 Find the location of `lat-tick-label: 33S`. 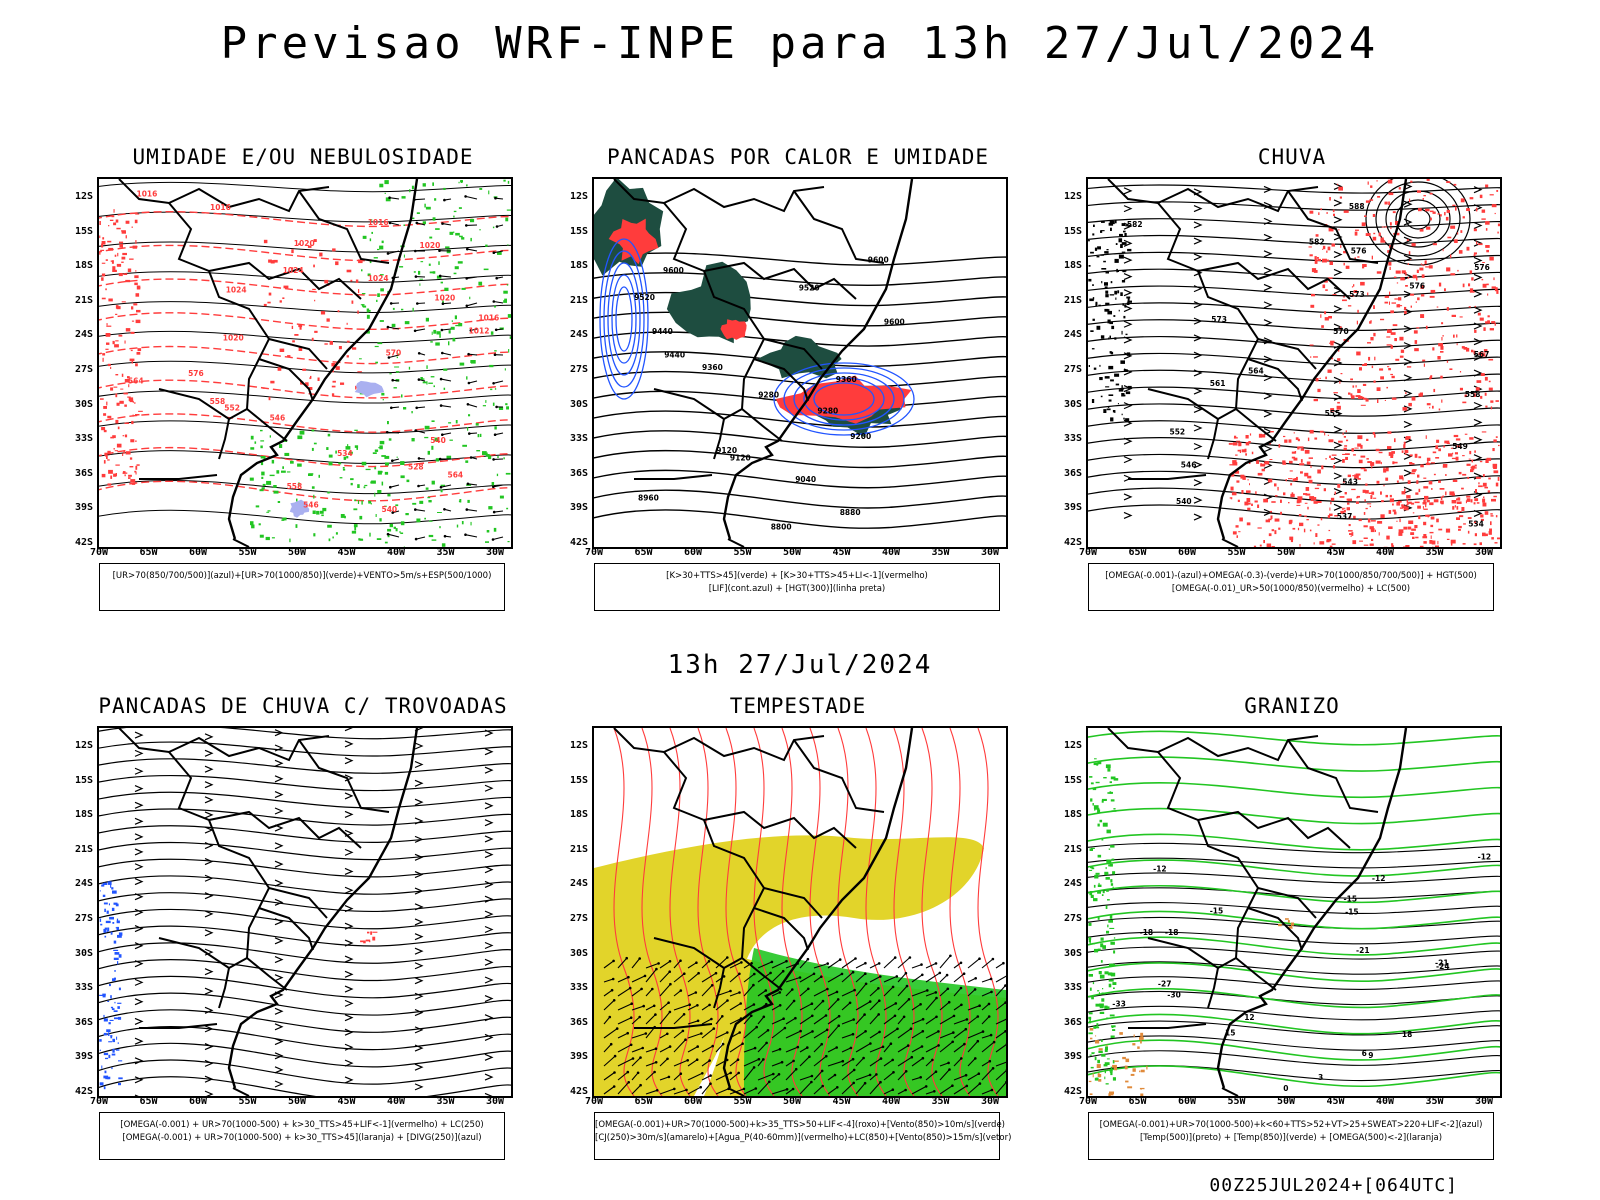

lat-tick-label: 33S is located at coordinates (83, 988).